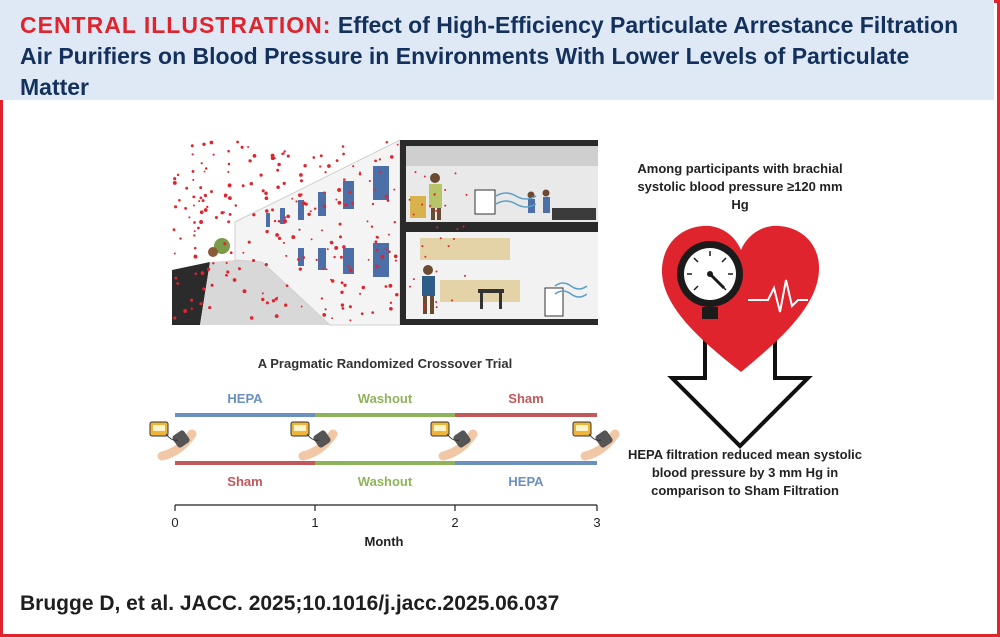  Describe the element at coordinates (245, 481) in the screenshot. I see `bottom-arm-label-sham: Sham` at that location.